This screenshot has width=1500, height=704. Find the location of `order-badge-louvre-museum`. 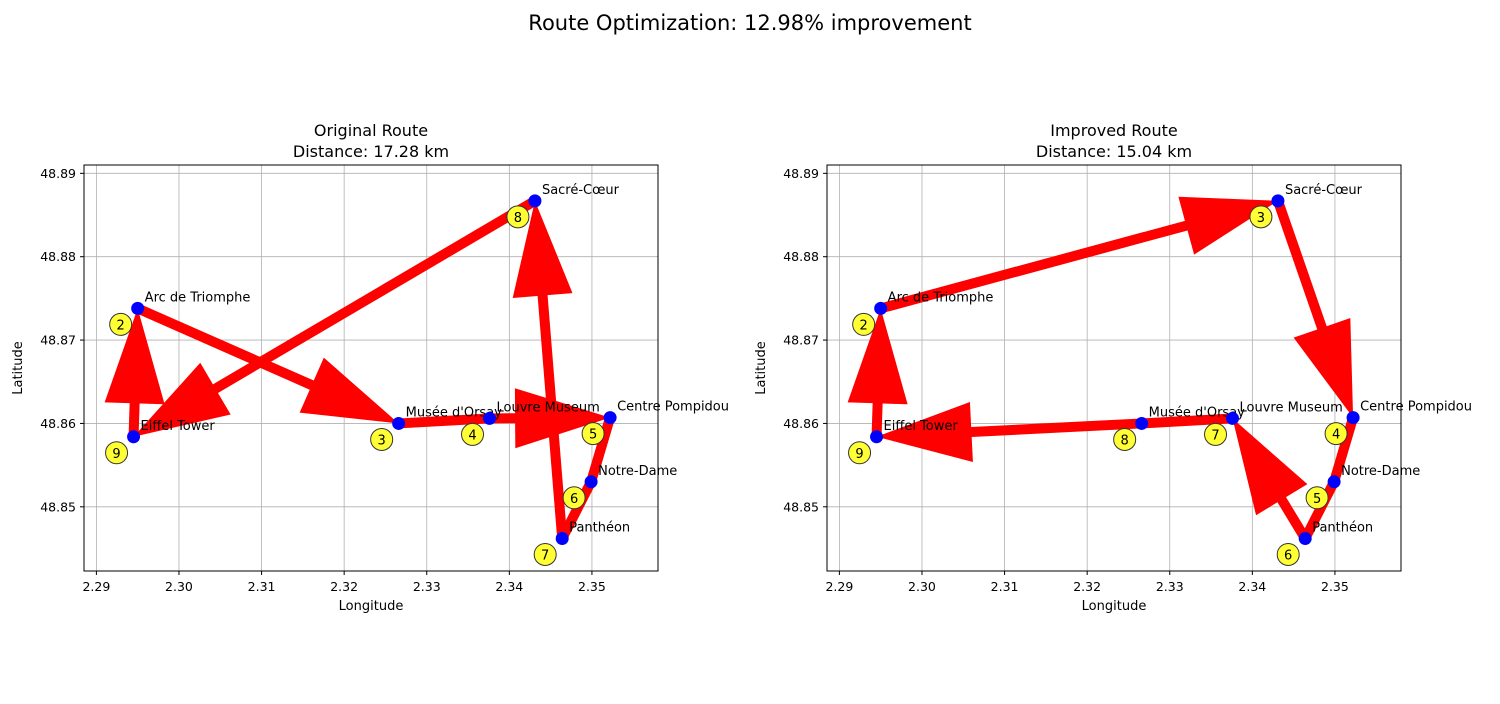

order-badge-louvre-museum is located at coordinates (473, 434).